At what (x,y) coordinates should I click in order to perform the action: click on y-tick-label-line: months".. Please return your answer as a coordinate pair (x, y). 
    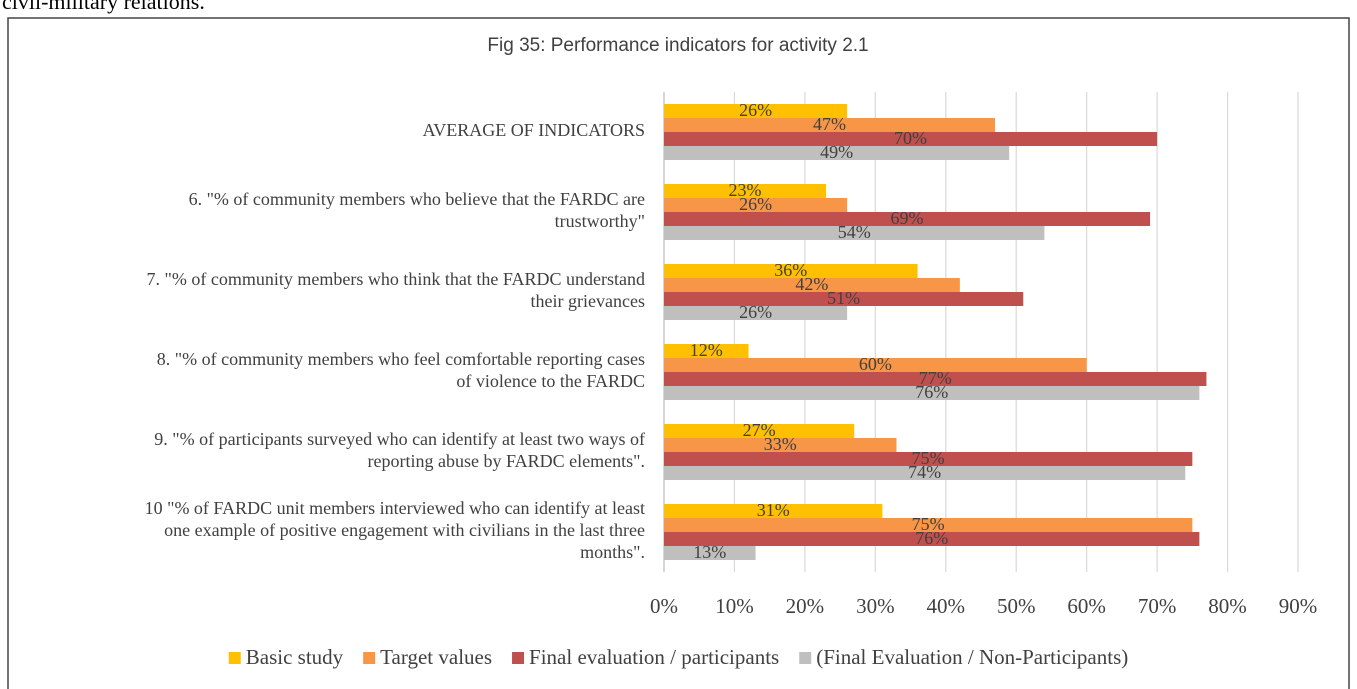
    Looking at the image, I should click on (612, 552).